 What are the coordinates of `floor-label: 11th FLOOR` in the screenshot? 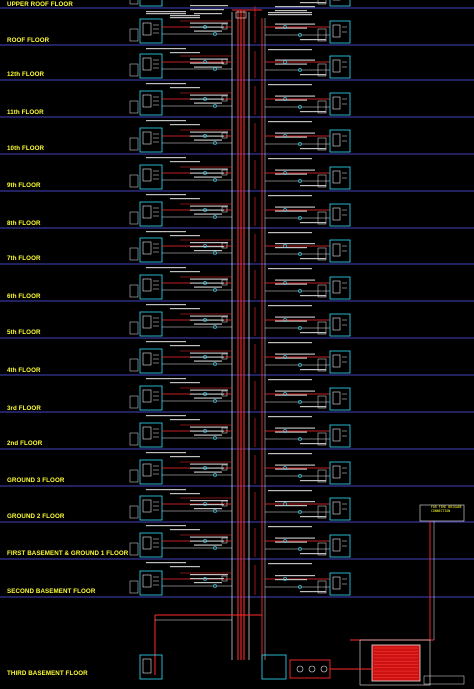 It's located at (25, 112).